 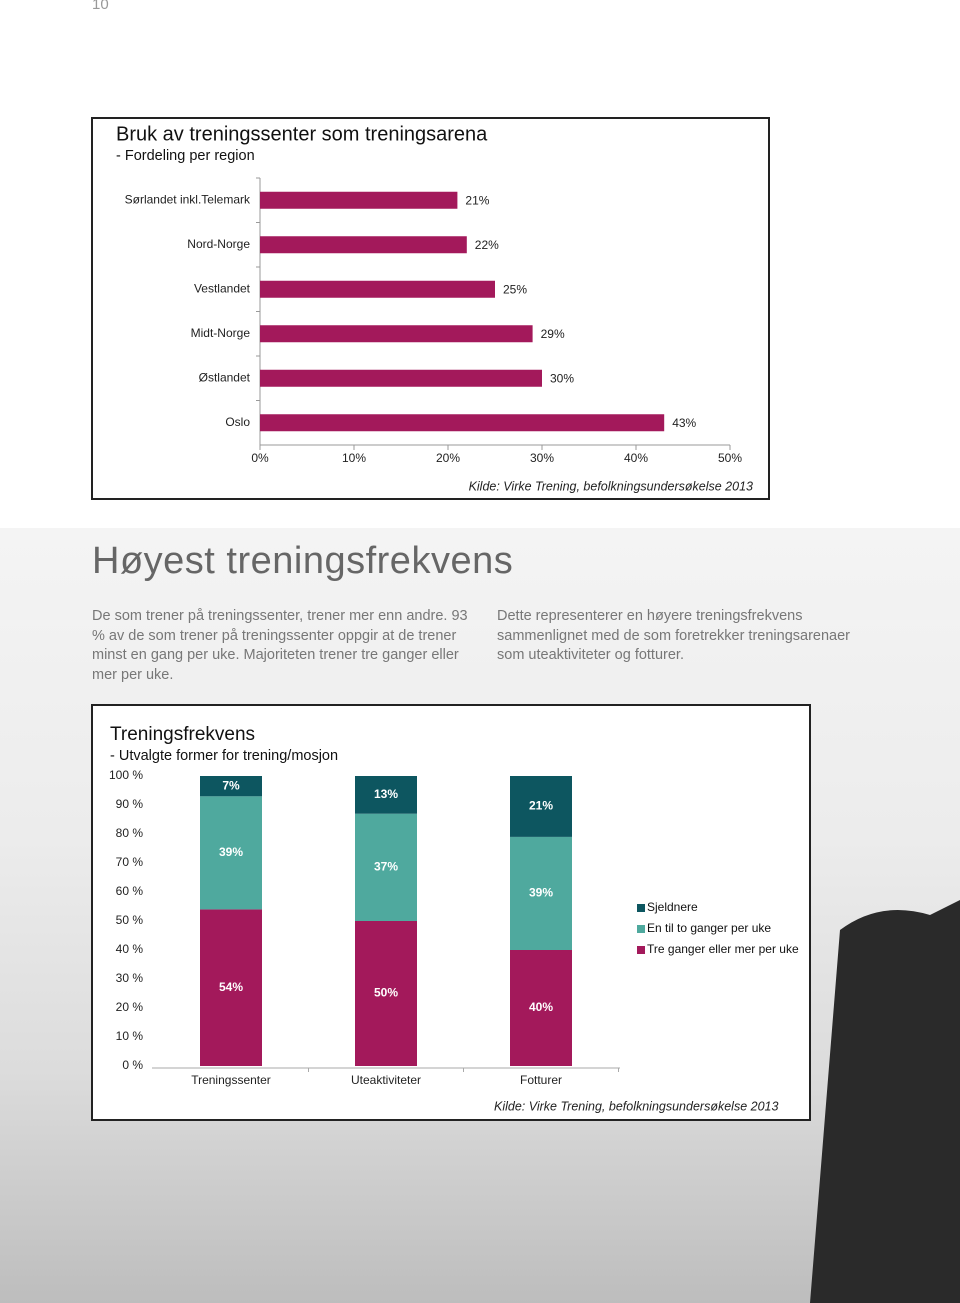 I want to click on value-label: 25%, so click(x=515, y=289).